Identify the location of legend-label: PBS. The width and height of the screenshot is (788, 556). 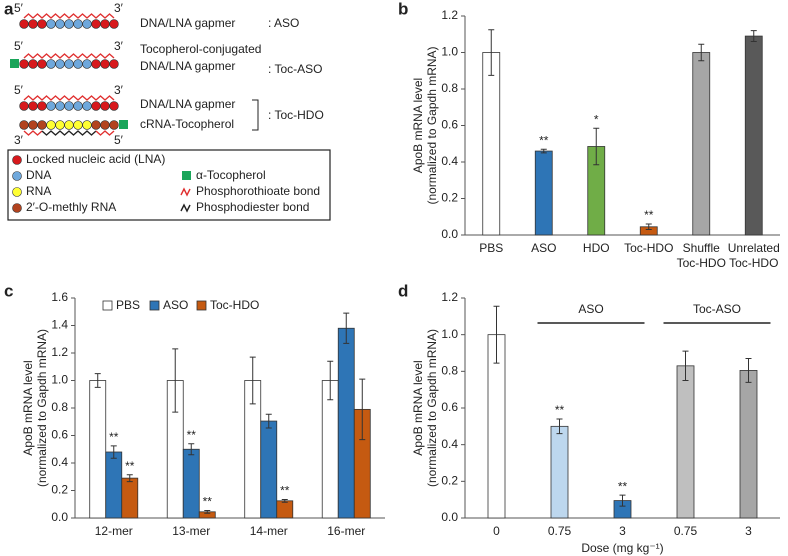
(128, 305).